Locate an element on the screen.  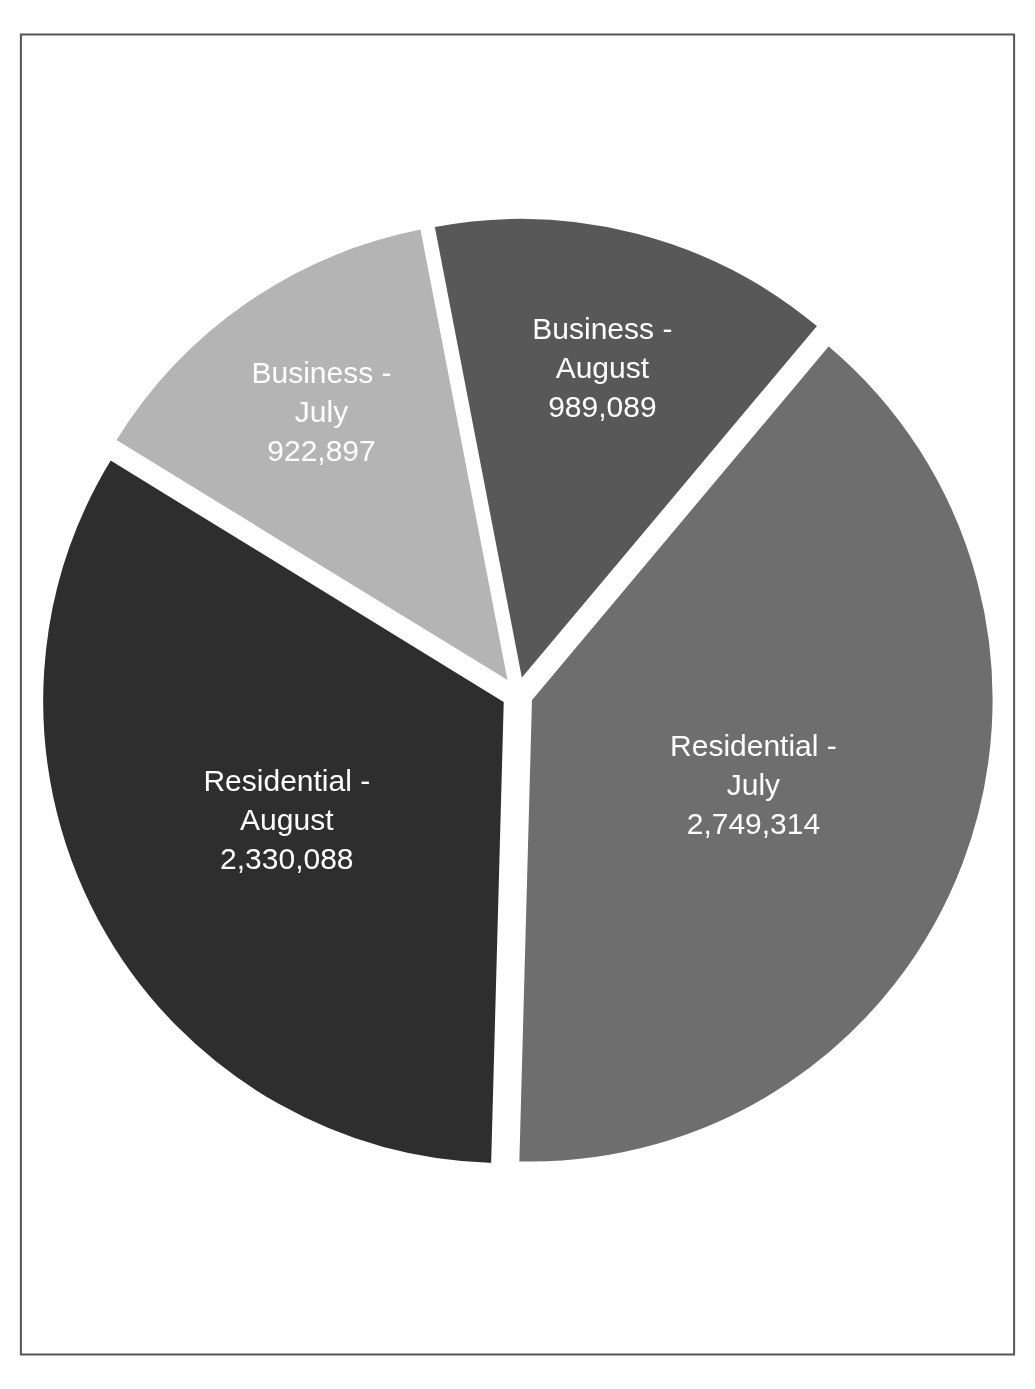
data-label: 2,749,314 is located at coordinates (753, 823).